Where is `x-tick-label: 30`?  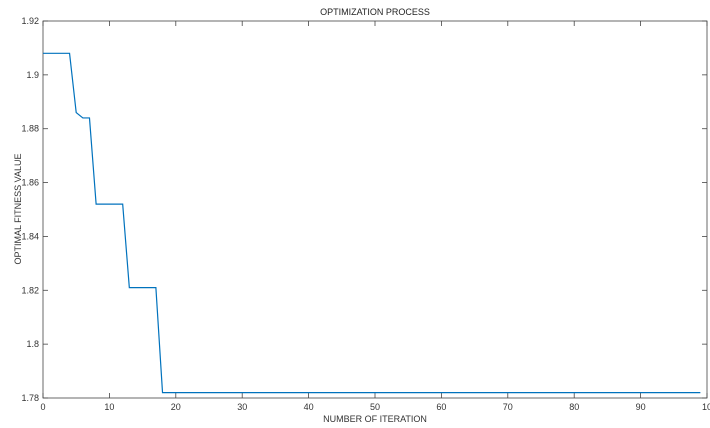
x-tick-label: 30 is located at coordinates (242, 407).